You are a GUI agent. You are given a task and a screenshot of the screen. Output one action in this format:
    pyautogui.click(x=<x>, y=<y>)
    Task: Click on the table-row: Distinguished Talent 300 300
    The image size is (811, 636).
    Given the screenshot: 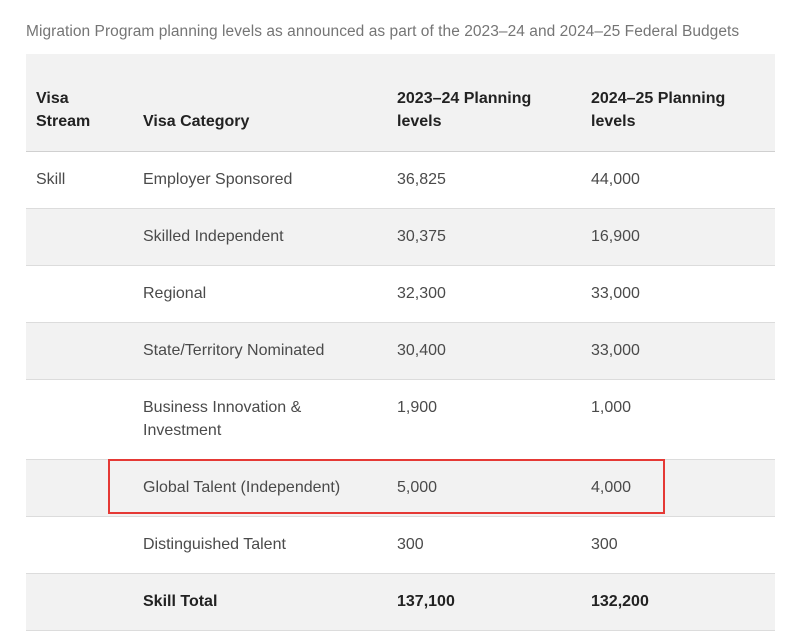 What is the action you would take?
    pyautogui.click(x=400, y=545)
    